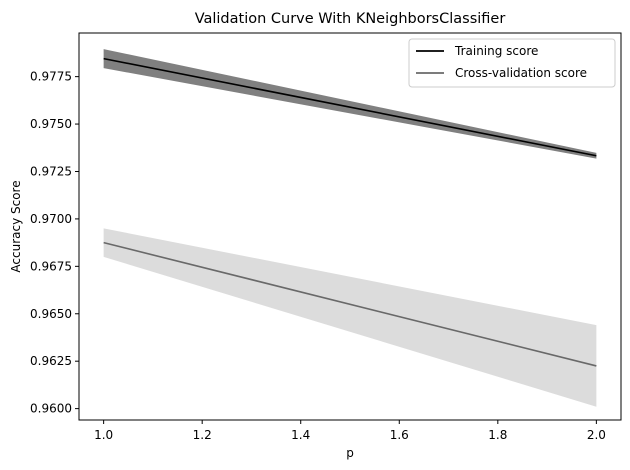 This screenshot has width=630, height=470. What do you see at coordinates (51, 266) in the screenshot?
I see `y-tick-label: 0.9675` at bounding box center [51, 266].